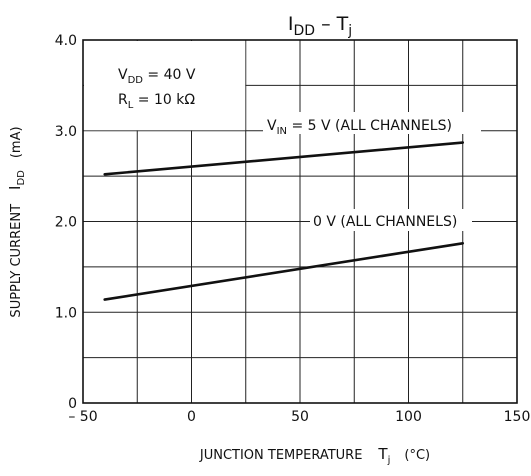 Image resolution: width=531 pixels, height=476 pixels. What do you see at coordinates (82, 417) in the screenshot?
I see `x-tick-label: – 50` at bounding box center [82, 417].